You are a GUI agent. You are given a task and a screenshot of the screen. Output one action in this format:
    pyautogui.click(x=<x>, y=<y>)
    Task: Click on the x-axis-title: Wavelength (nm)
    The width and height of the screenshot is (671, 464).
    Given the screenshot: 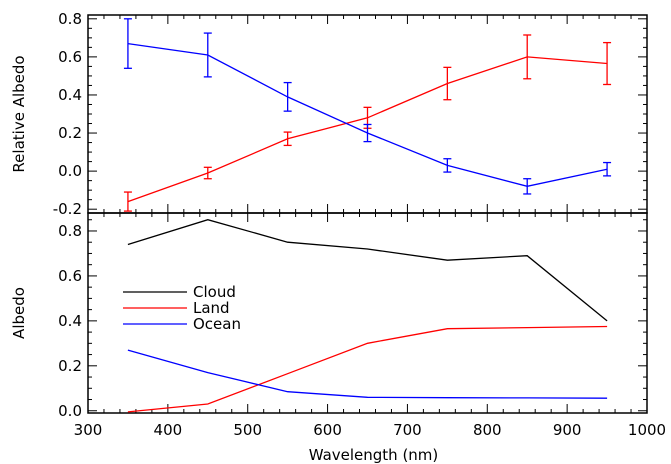 What is the action you would take?
    pyautogui.click(x=374, y=455)
    